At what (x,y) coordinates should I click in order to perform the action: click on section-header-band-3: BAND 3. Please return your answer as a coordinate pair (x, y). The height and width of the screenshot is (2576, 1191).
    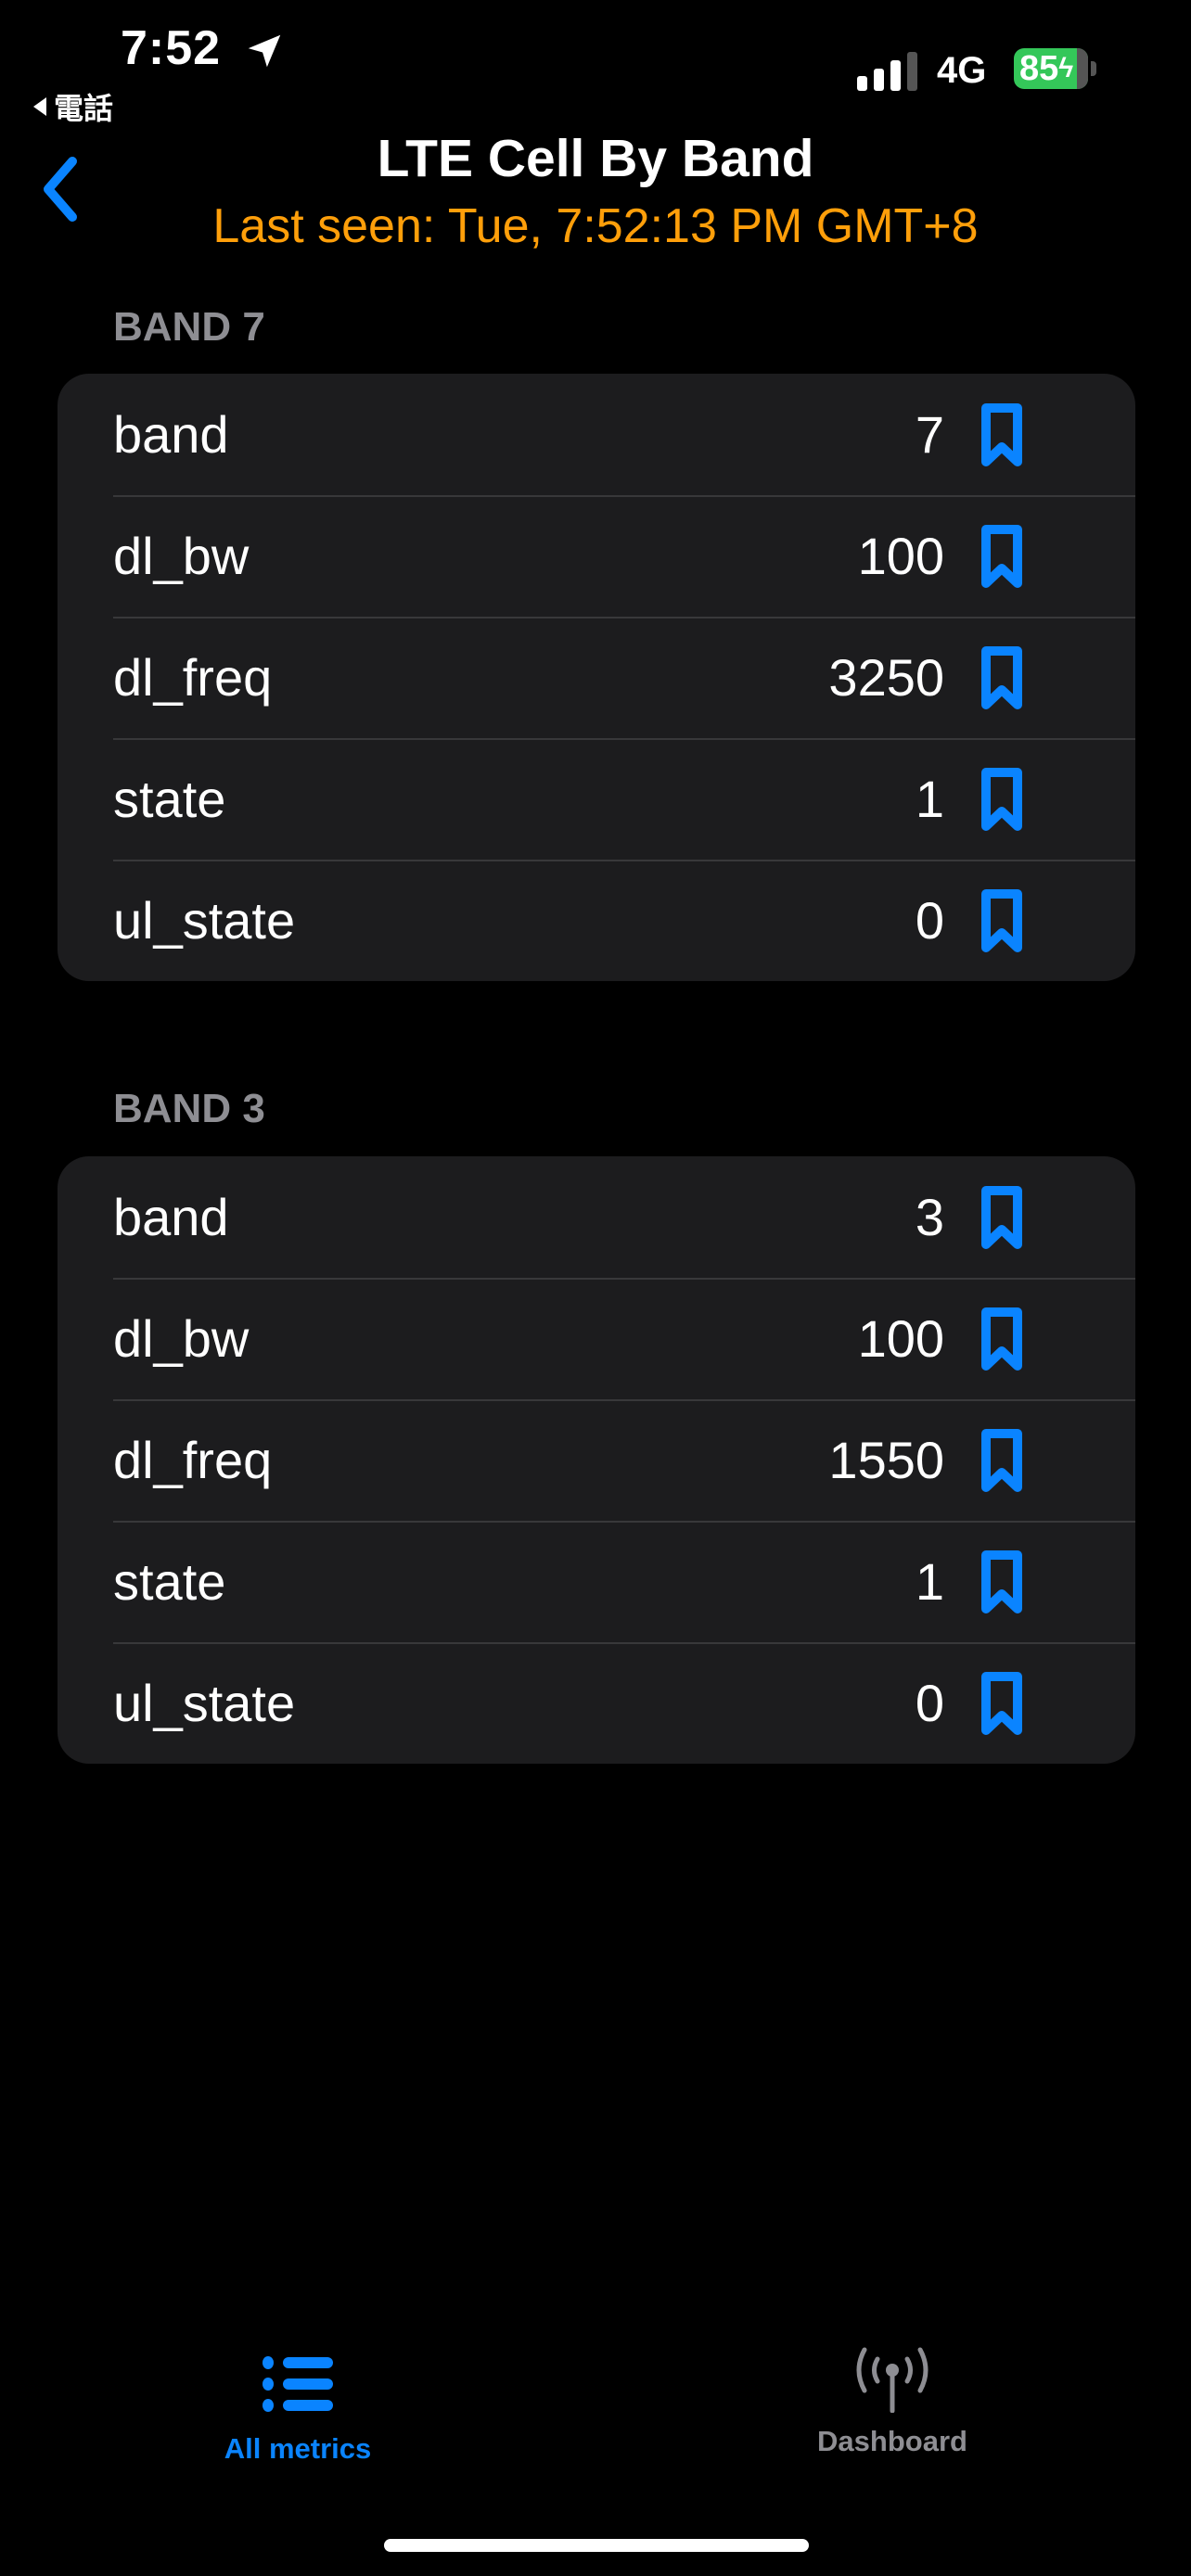
    Looking at the image, I should click on (189, 1109).